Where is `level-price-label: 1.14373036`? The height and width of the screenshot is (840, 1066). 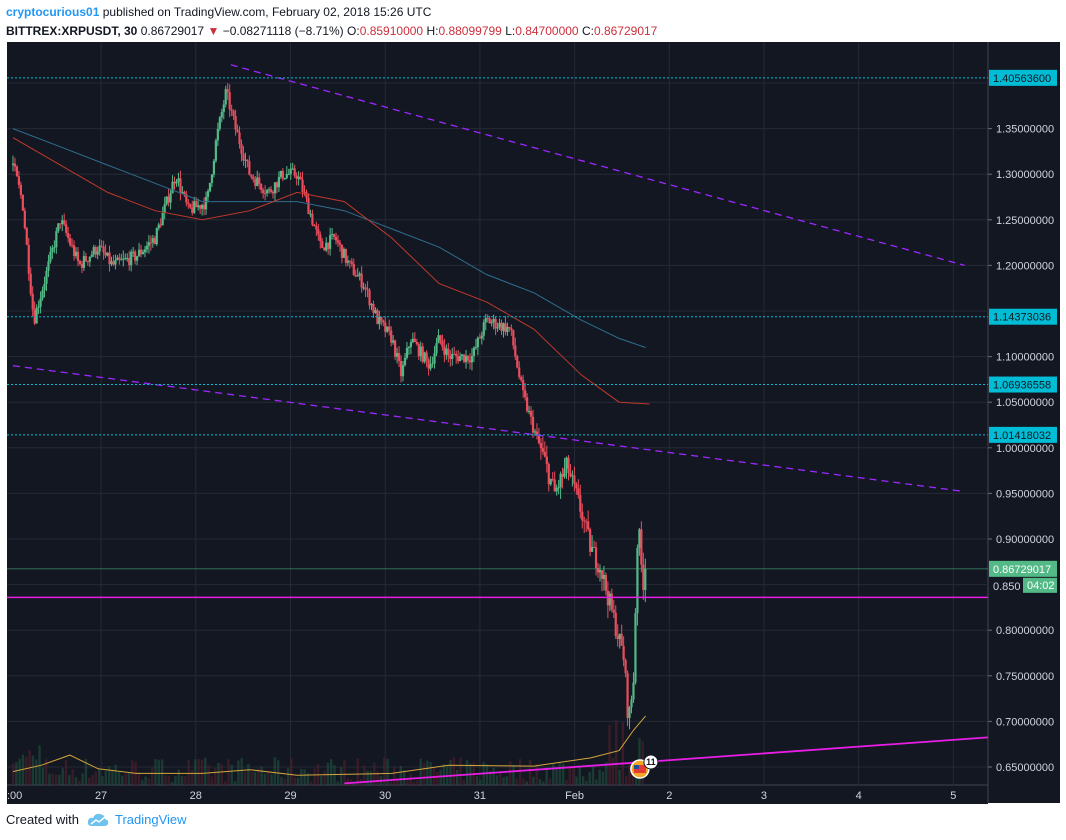
level-price-label: 1.14373036 is located at coordinates (1022, 318).